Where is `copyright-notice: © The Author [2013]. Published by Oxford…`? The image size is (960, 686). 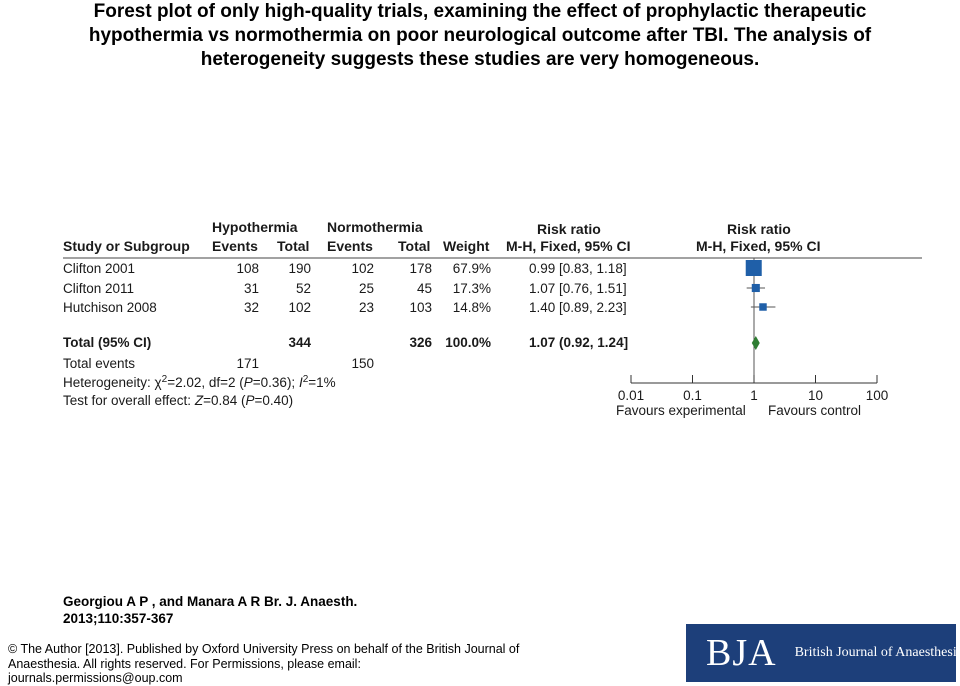 copyright-notice: © The Author [2013]. Published by Oxford… is located at coordinates (264, 663).